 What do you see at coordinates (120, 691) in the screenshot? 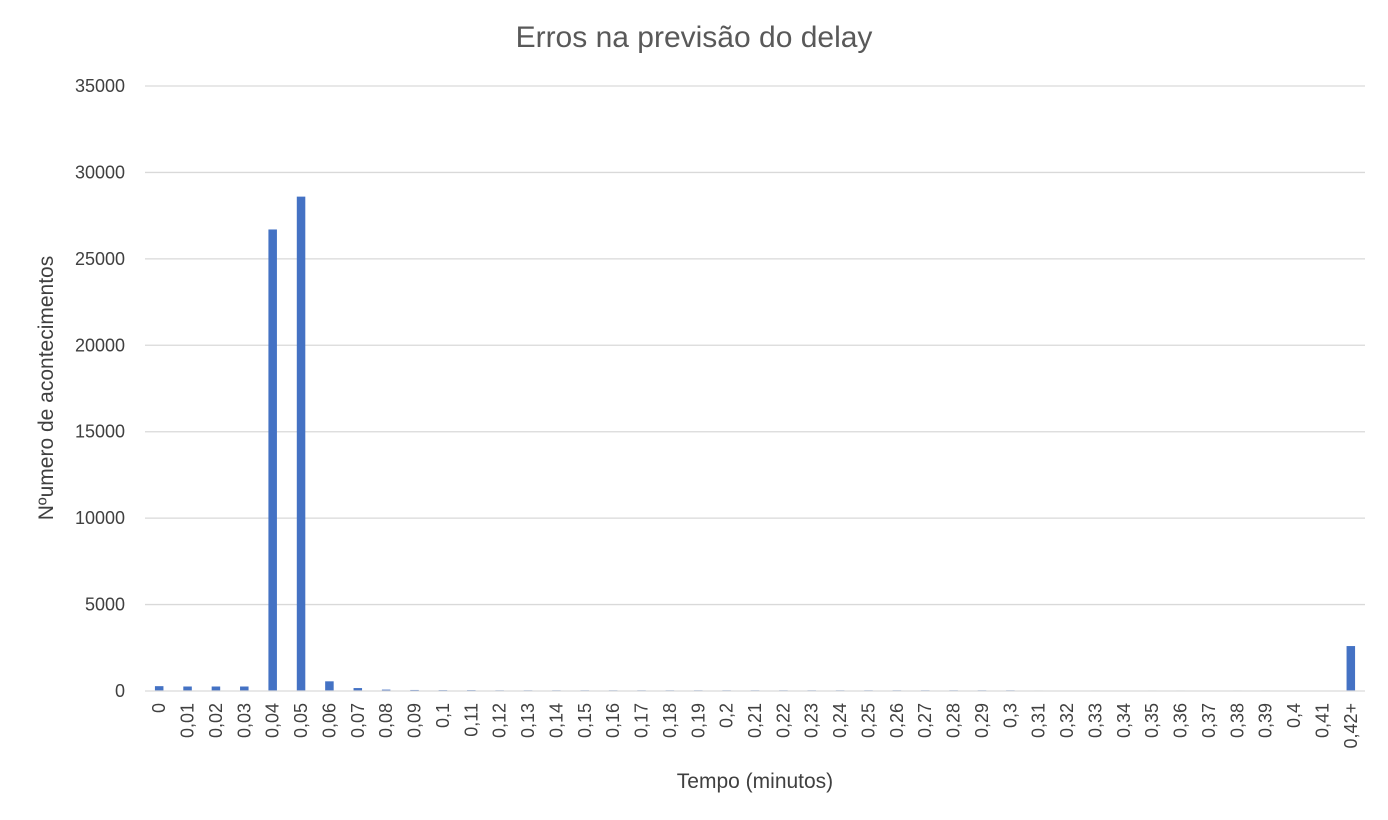
I see `y-tick-label: 0` at bounding box center [120, 691].